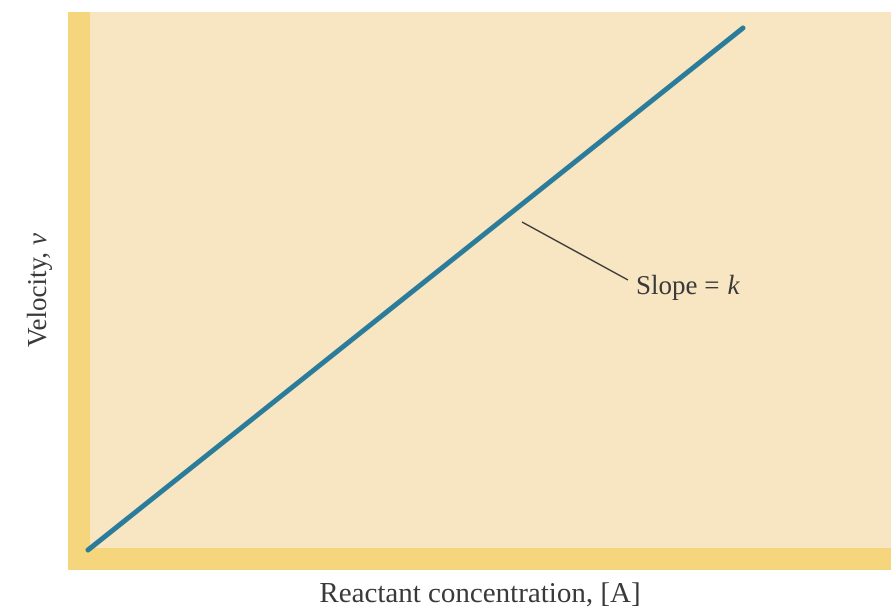 This screenshot has width=891, height=611. Describe the element at coordinates (37, 299) in the screenshot. I see `y-label-text: Velocity,` at that location.